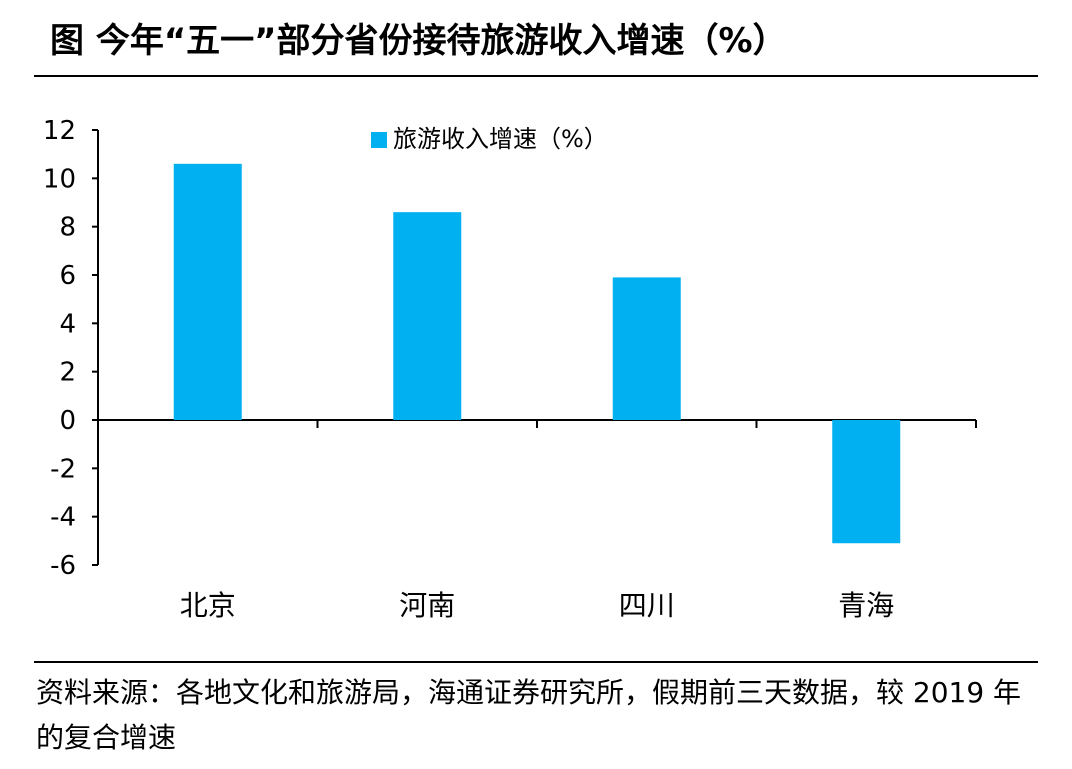  I want to click on y-axis: 12 10 8 6 4 2 0 -2 -4 -6, so click(71, 348).